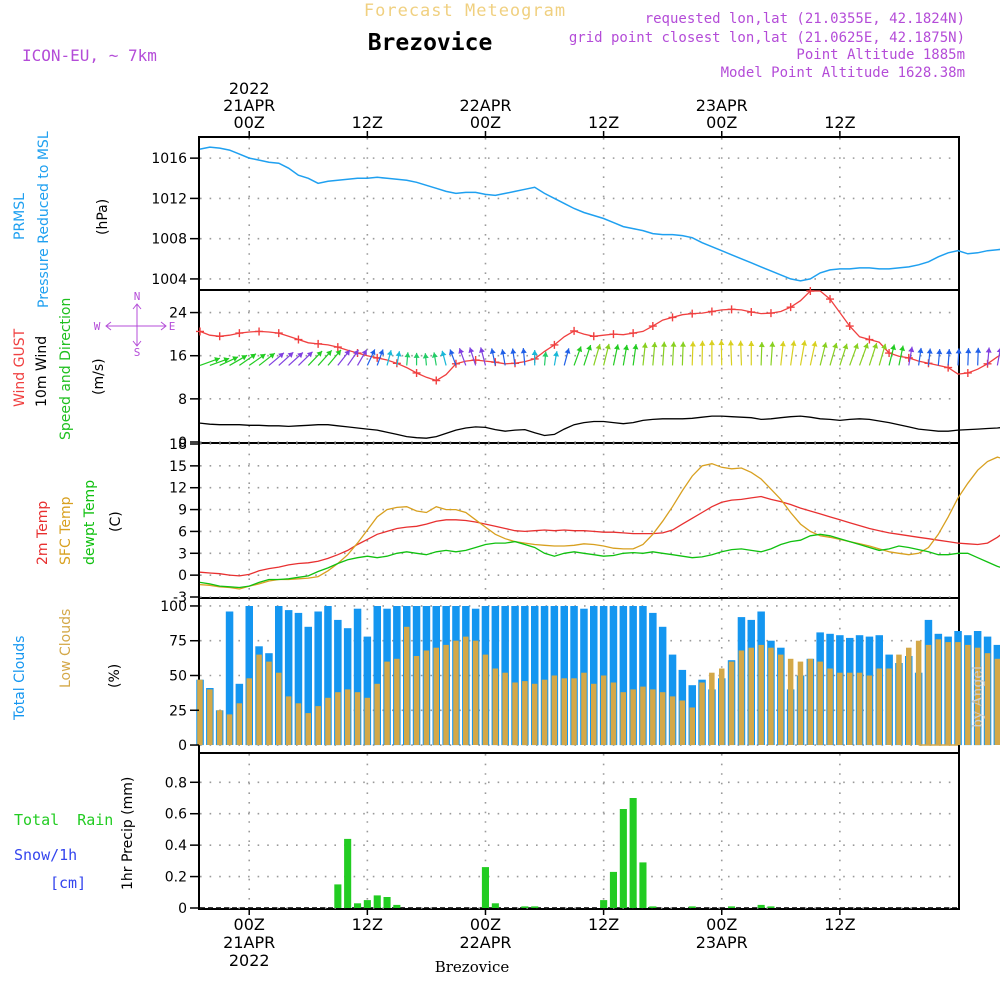  I want to click on clouds-unit: (%), so click(115, 676).